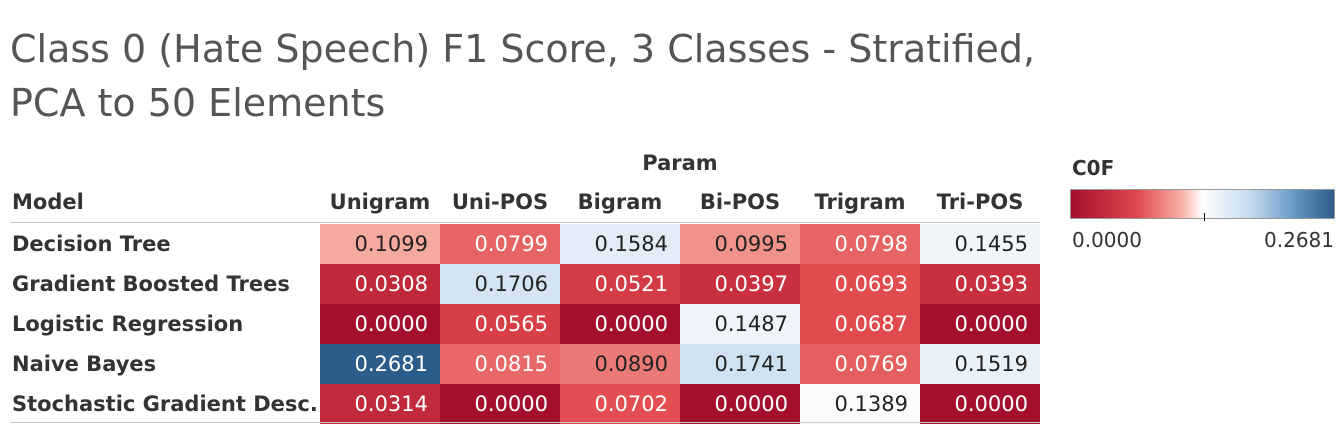  Describe the element at coordinates (165, 404) in the screenshot. I see `row-label-stochastic-gradient-desc: Stochastic Gradient Desc.` at that location.